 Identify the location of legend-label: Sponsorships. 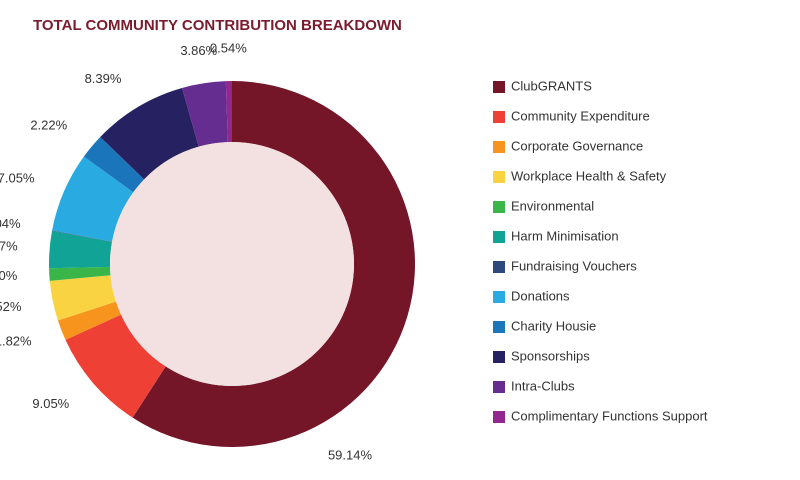
(550, 355).